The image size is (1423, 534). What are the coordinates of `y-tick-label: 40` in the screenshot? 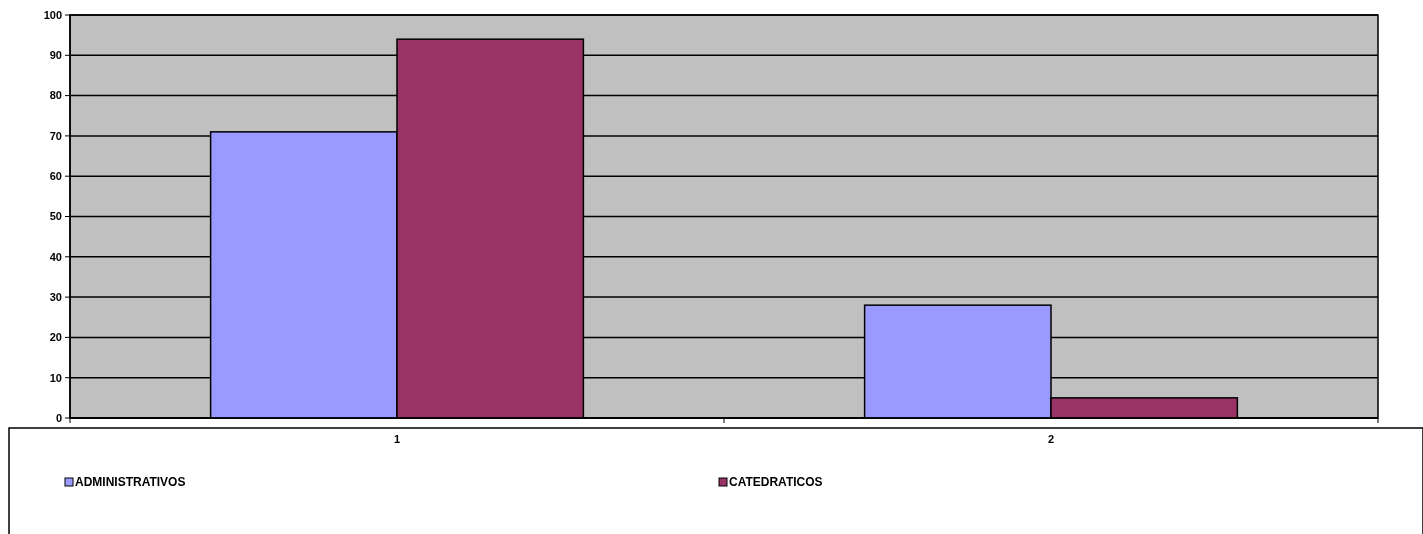 It's located at (55, 256).